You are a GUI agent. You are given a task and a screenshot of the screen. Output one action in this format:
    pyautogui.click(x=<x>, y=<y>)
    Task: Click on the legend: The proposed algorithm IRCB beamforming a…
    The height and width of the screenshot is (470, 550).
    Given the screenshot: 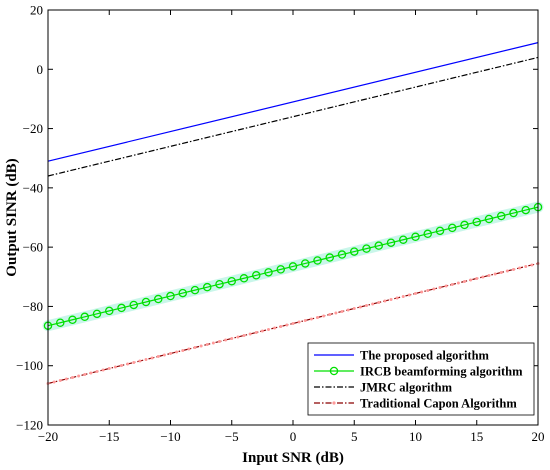 What is the action you would take?
    pyautogui.click(x=421, y=379)
    